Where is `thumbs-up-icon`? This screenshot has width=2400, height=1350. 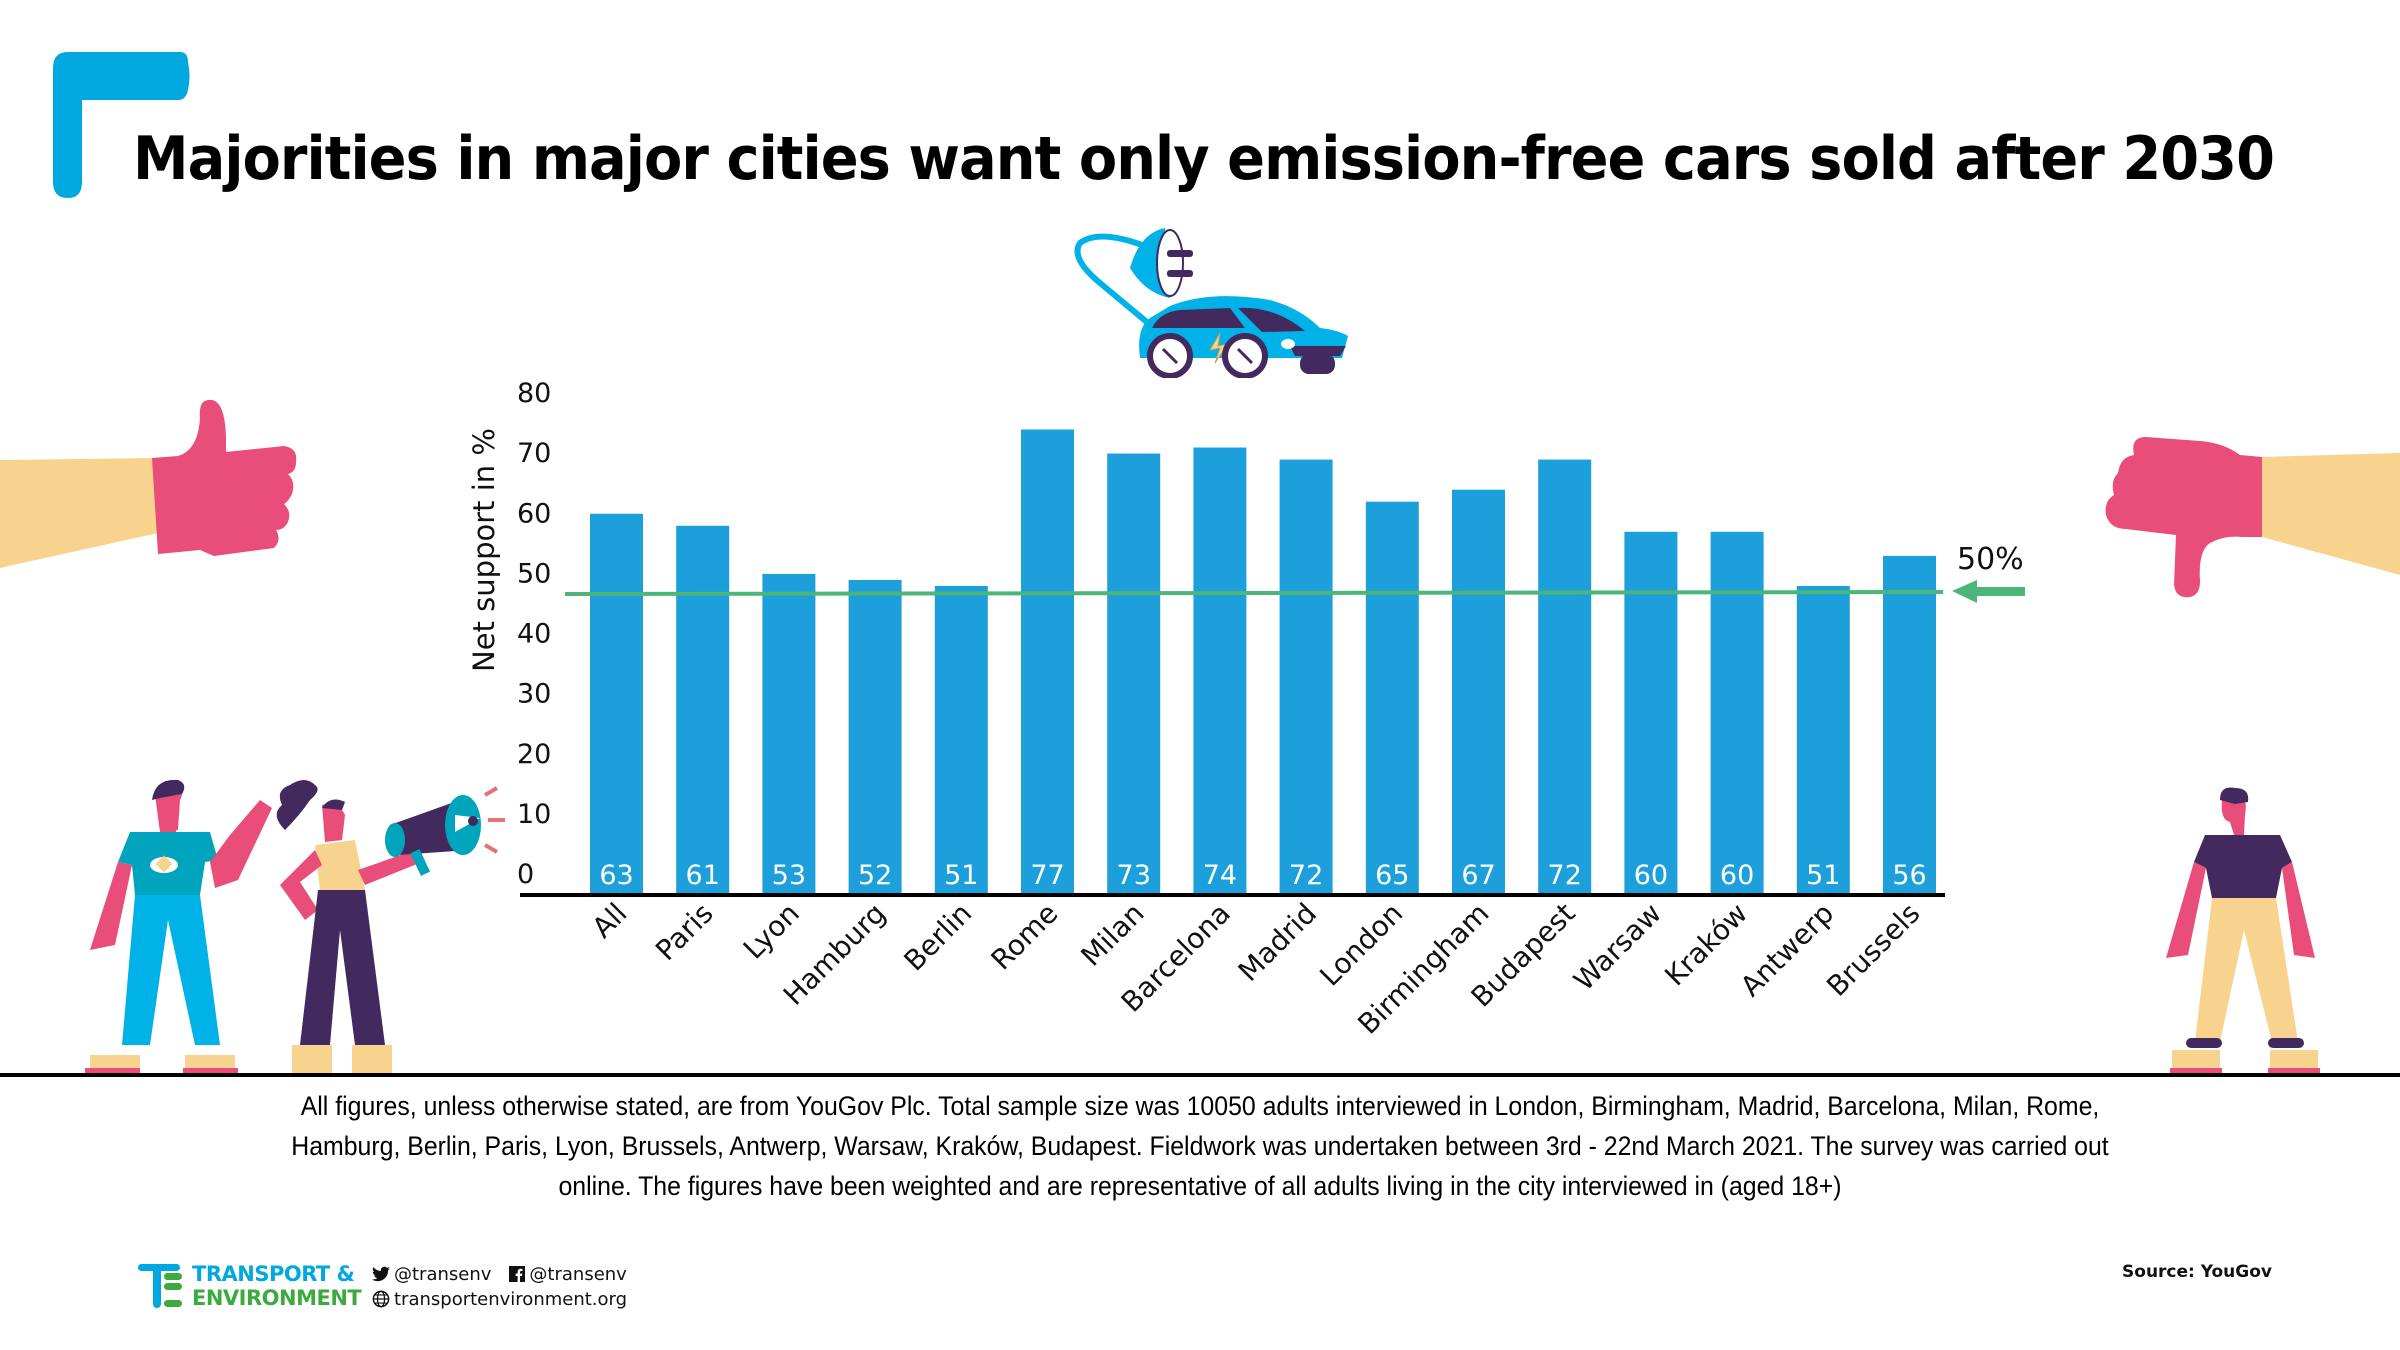 thumbs-up-icon is located at coordinates (148, 483).